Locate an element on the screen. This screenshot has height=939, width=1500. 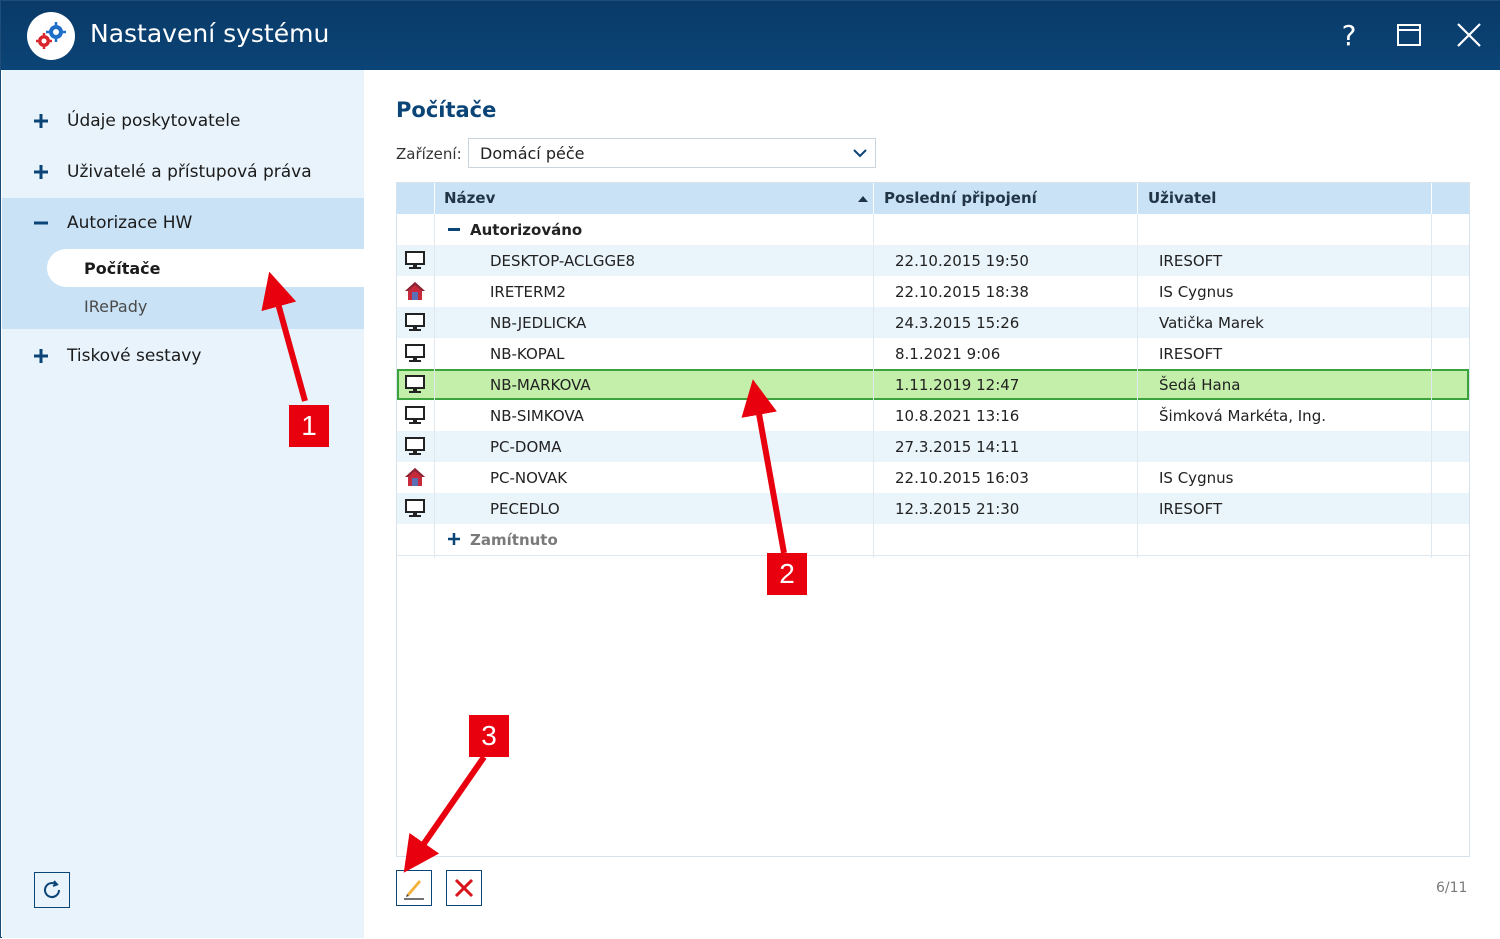
sidebar-item-label: Tiskové sestavy is located at coordinates (134, 356).